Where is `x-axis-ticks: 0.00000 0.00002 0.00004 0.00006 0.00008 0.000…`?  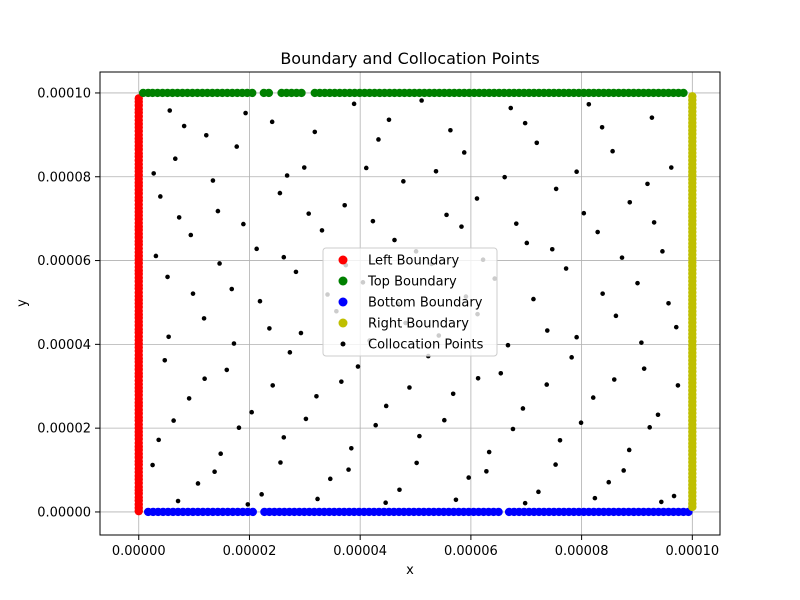
x-axis-ticks: 0.00000 0.00002 0.00004 0.00006 0.00008 0.000… is located at coordinates (415, 547).